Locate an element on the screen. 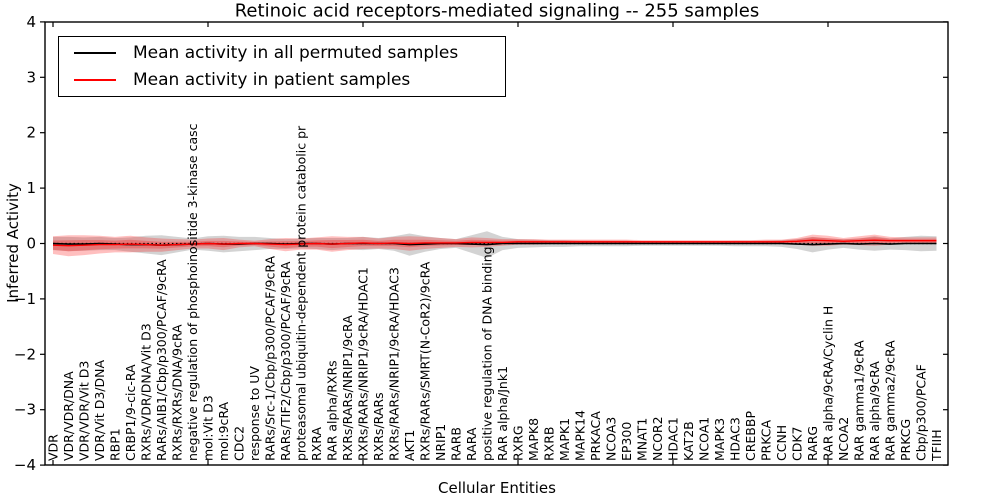  x-tick-label: RARs/TIF2/Cbp/p300/PCAF/9cRA is located at coordinates (285, 361).